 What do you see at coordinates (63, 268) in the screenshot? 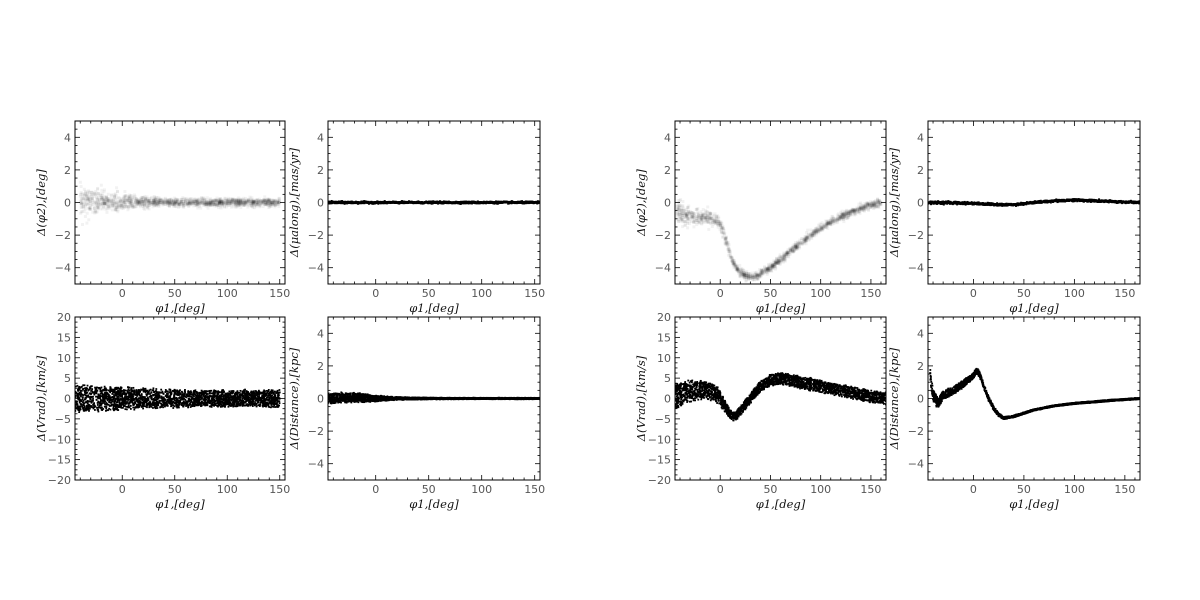
I see `y-tick-label: −4` at bounding box center [63, 268].